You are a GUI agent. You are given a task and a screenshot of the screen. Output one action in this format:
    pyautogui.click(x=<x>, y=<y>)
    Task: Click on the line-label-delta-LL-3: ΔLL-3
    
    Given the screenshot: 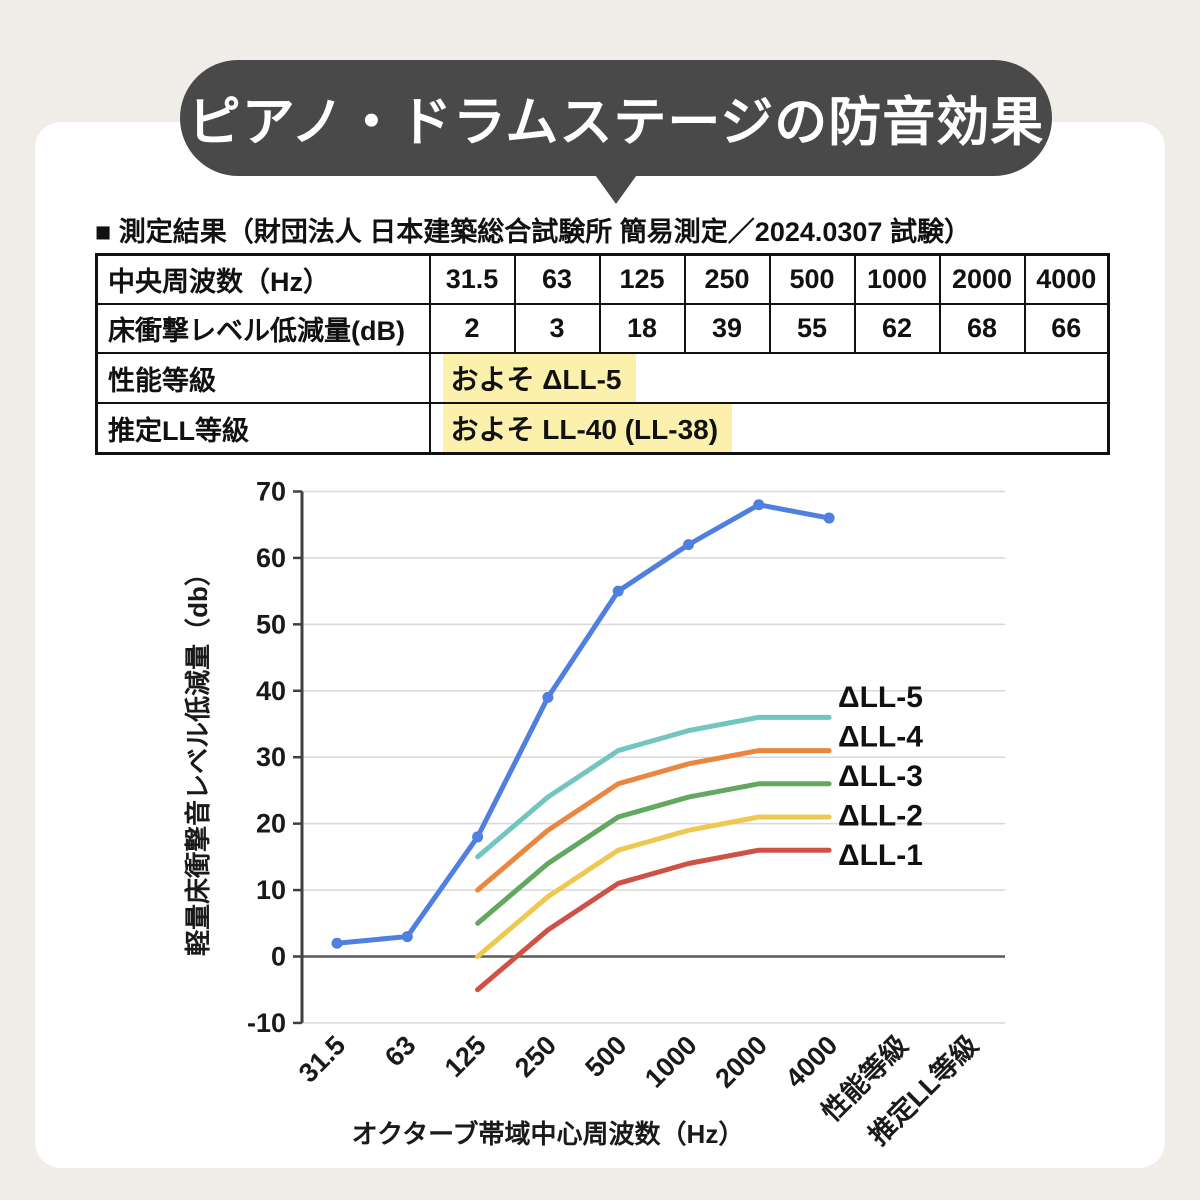 What is the action you would take?
    pyautogui.click(x=880, y=776)
    